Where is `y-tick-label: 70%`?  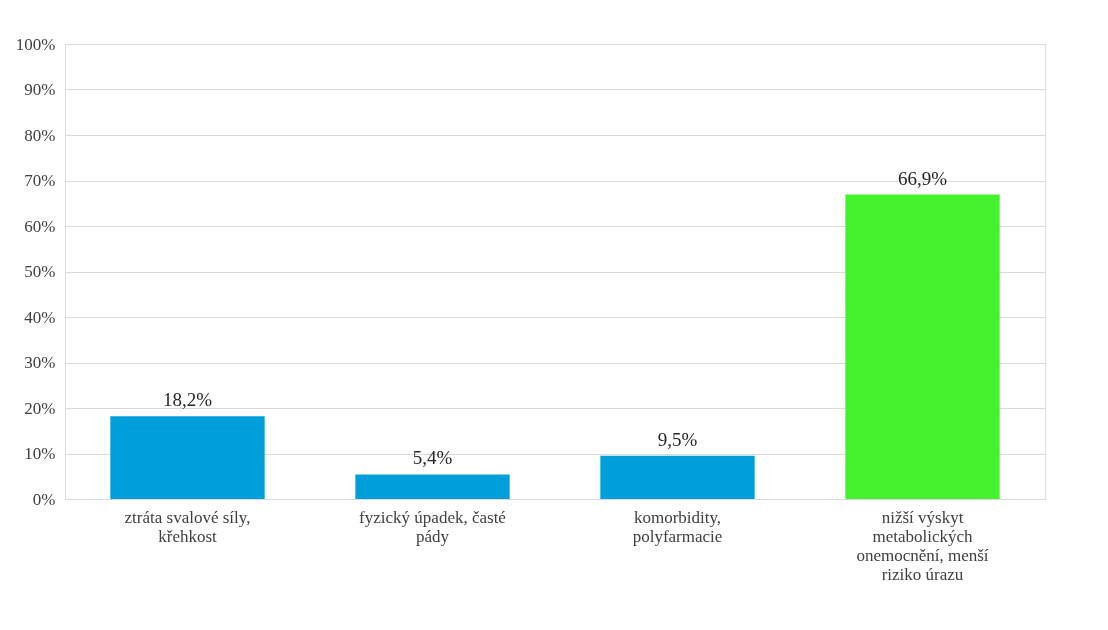
y-tick-label: 70% is located at coordinates (40, 180).